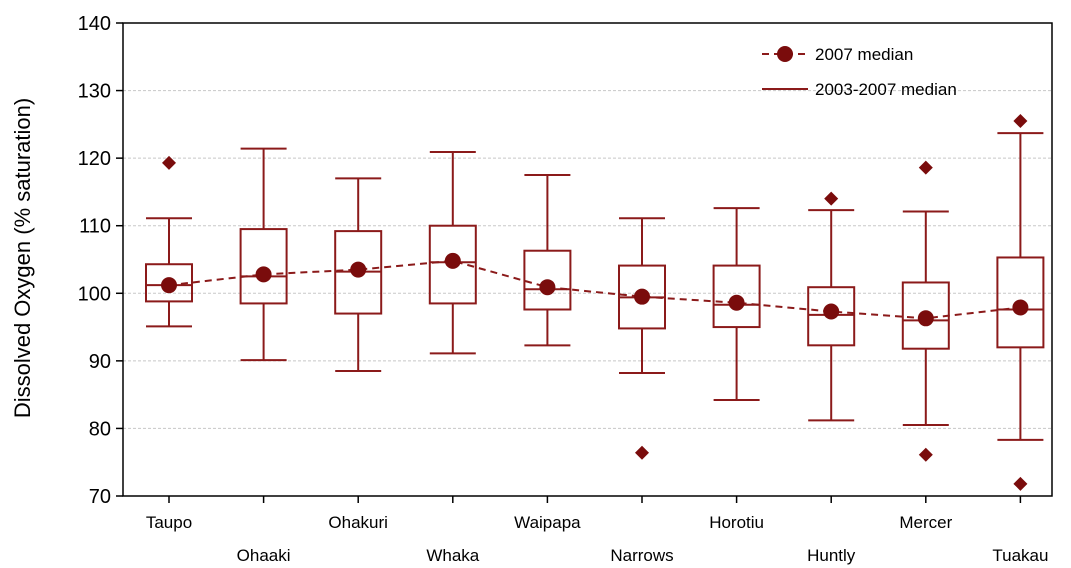 This screenshot has width=1071, height=568. Describe the element at coordinates (264, 555) in the screenshot. I see `x-category-label: Ohaaki` at that location.